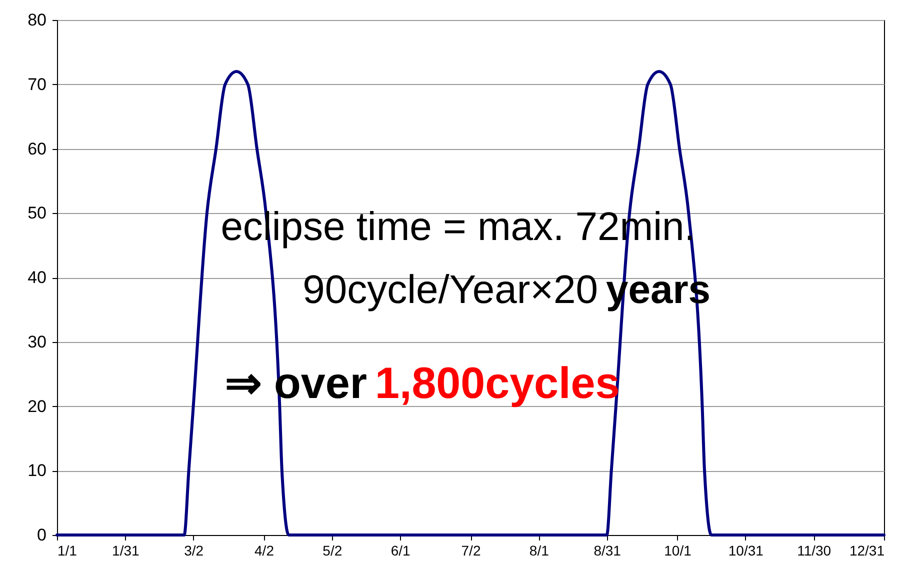 The width and height of the screenshot is (912, 576). I want to click on x-tick-label: 6/1, so click(400, 550).